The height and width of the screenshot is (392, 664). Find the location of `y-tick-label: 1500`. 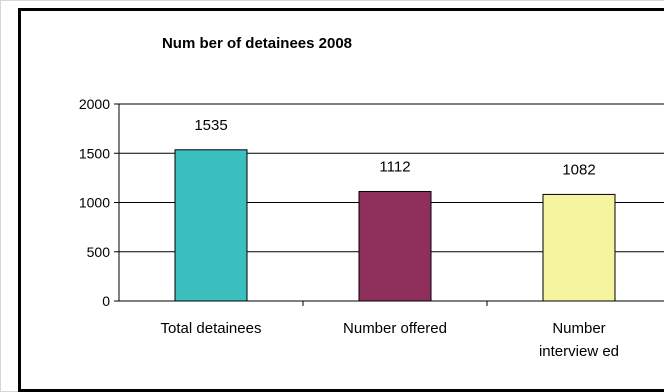

y-tick-label: 1500 is located at coordinates (94, 153).